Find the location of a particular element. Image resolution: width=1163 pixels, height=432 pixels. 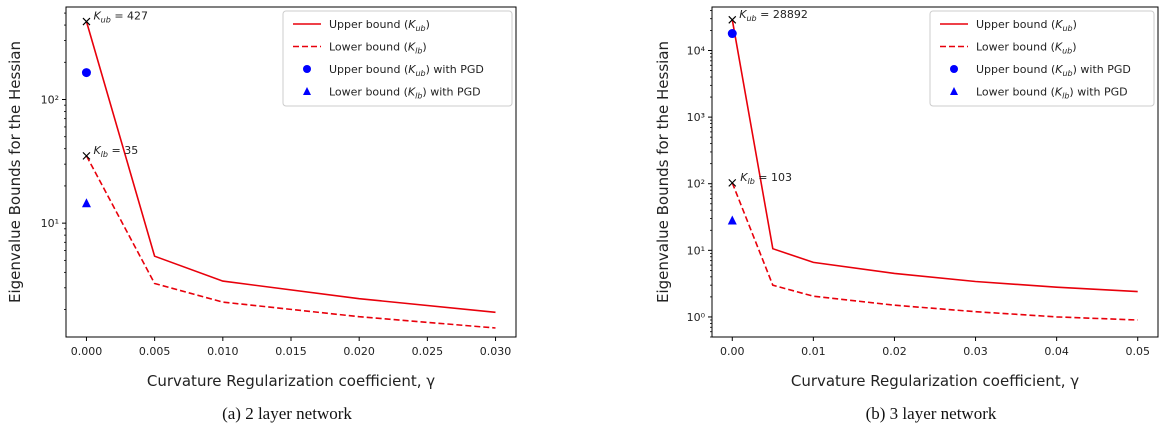

x-tick-label: 0.01 is located at coordinates (813, 351).